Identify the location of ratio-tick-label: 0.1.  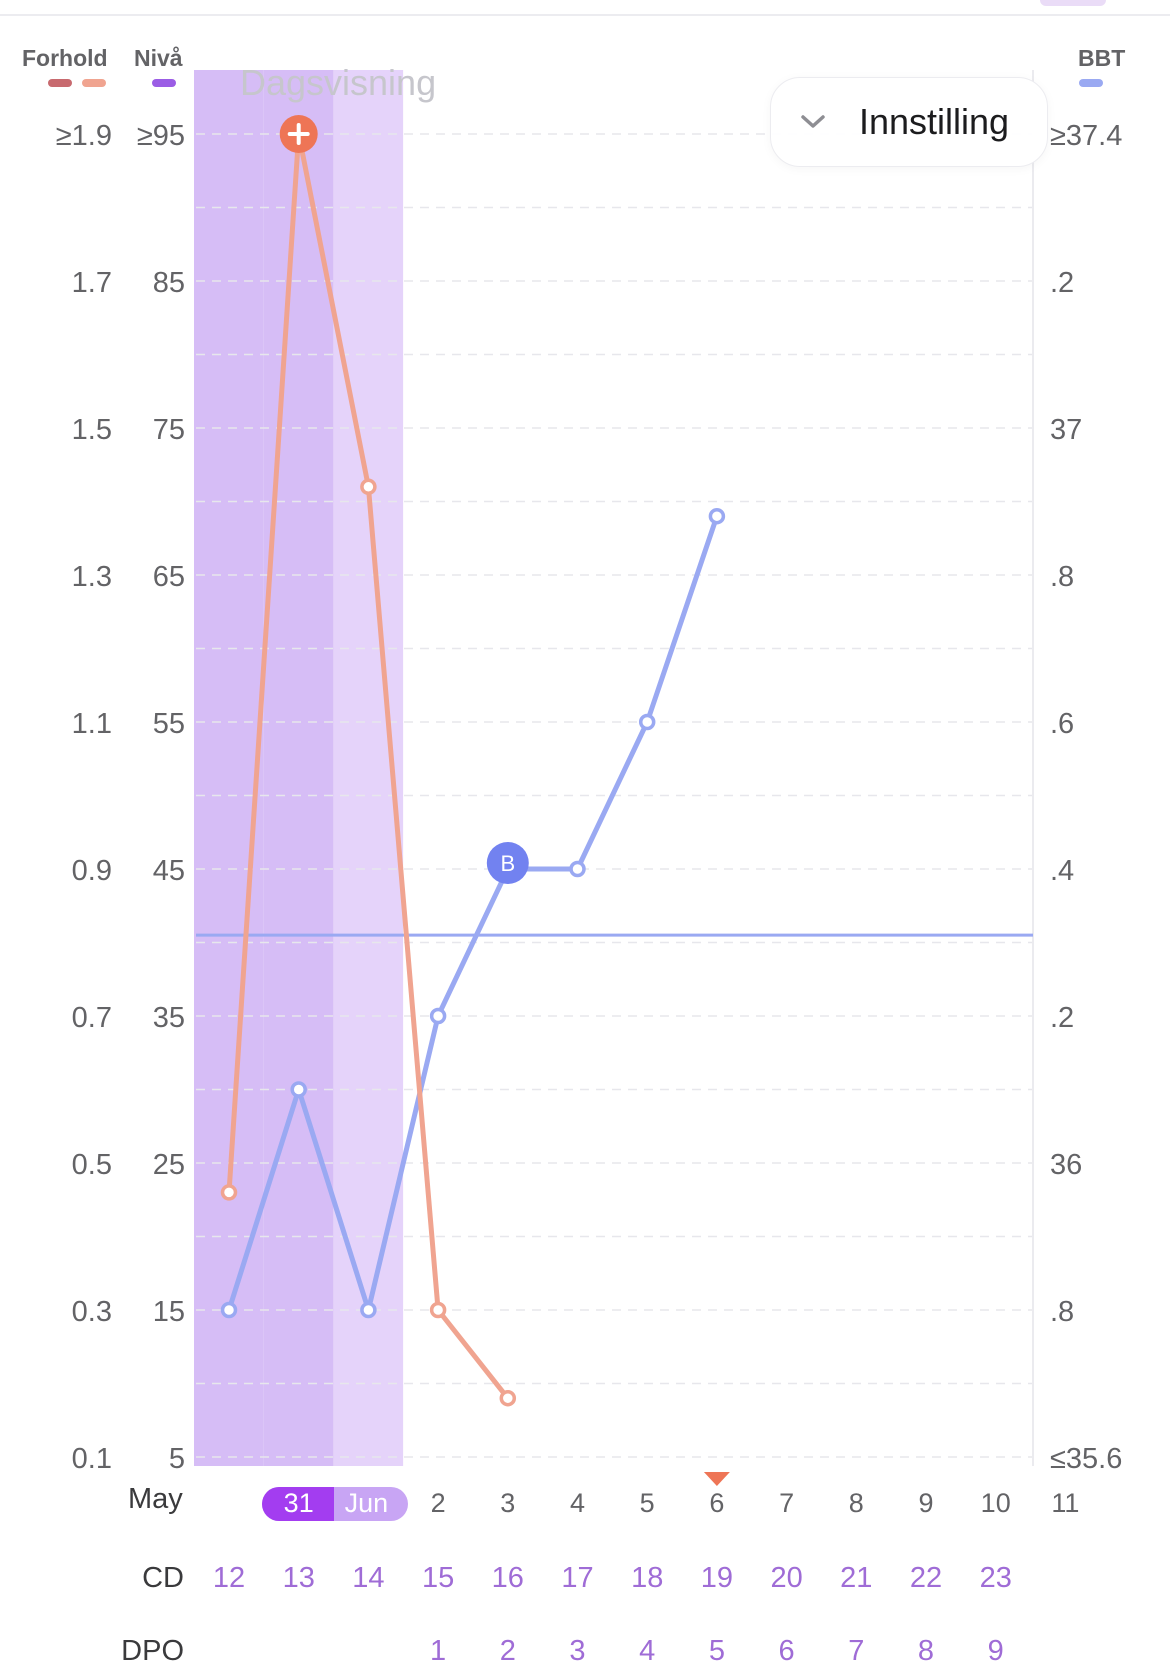
(92, 1459).